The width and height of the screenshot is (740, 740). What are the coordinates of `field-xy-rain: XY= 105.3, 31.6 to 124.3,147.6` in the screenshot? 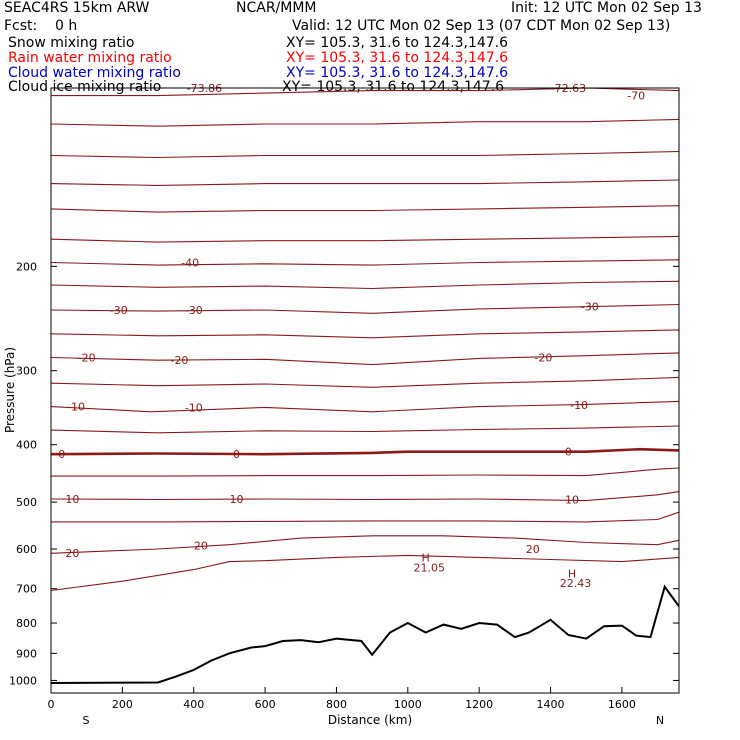 It's located at (397, 58).